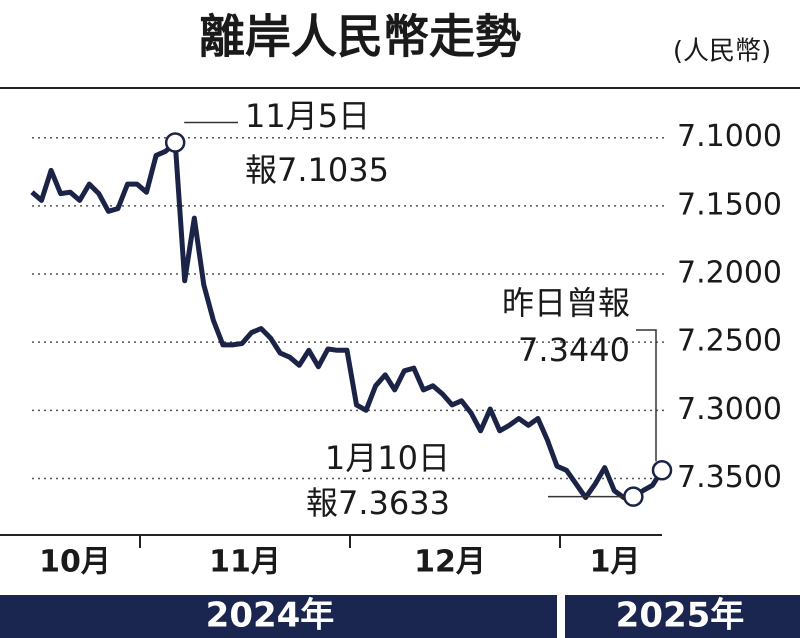 The width and height of the screenshot is (800, 638). What do you see at coordinates (729, 409) in the screenshot?
I see `y-tick-label: 7.3000` at bounding box center [729, 409].